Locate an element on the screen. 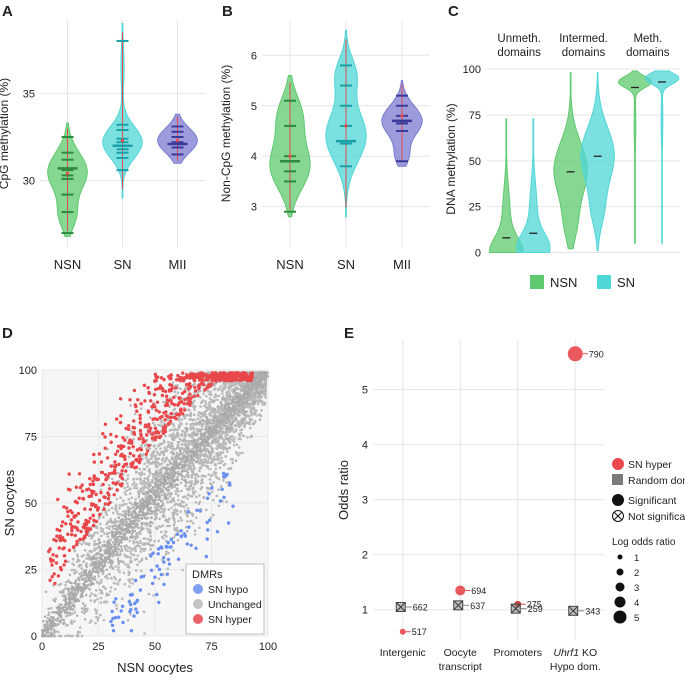  facet-strip-label: Intermed. is located at coordinates (583, 39).